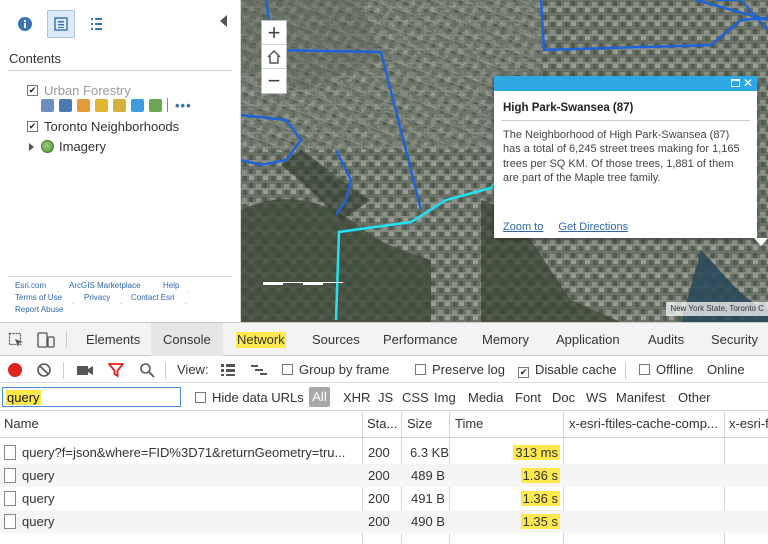 The width and height of the screenshot is (768, 544). I want to click on collapse-panel-icon, so click(223, 21).